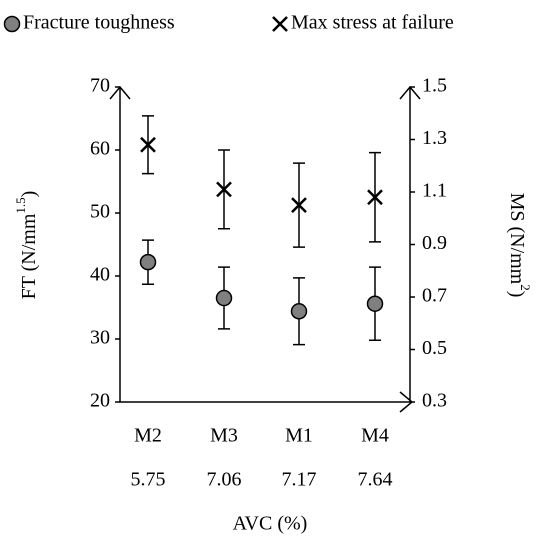  Describe the element at coordinates (299, 436) in the screenshot. I see `x-tick-label: M1` at that location.